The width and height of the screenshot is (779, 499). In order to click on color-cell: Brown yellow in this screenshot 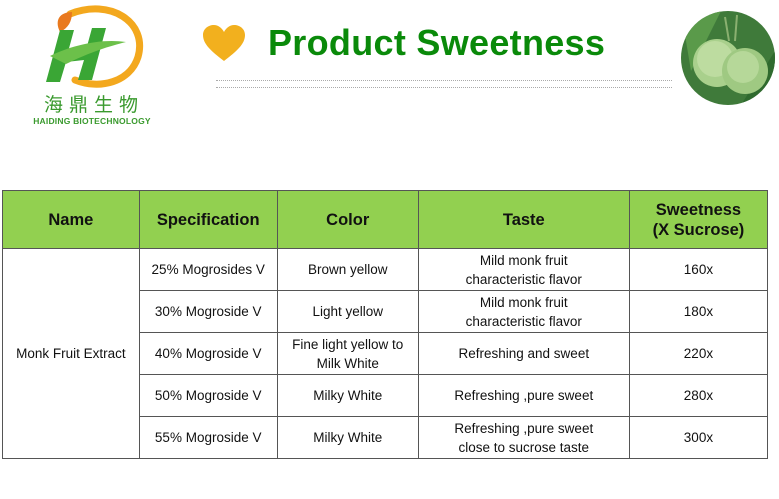, I will do `click(347, 269)`.